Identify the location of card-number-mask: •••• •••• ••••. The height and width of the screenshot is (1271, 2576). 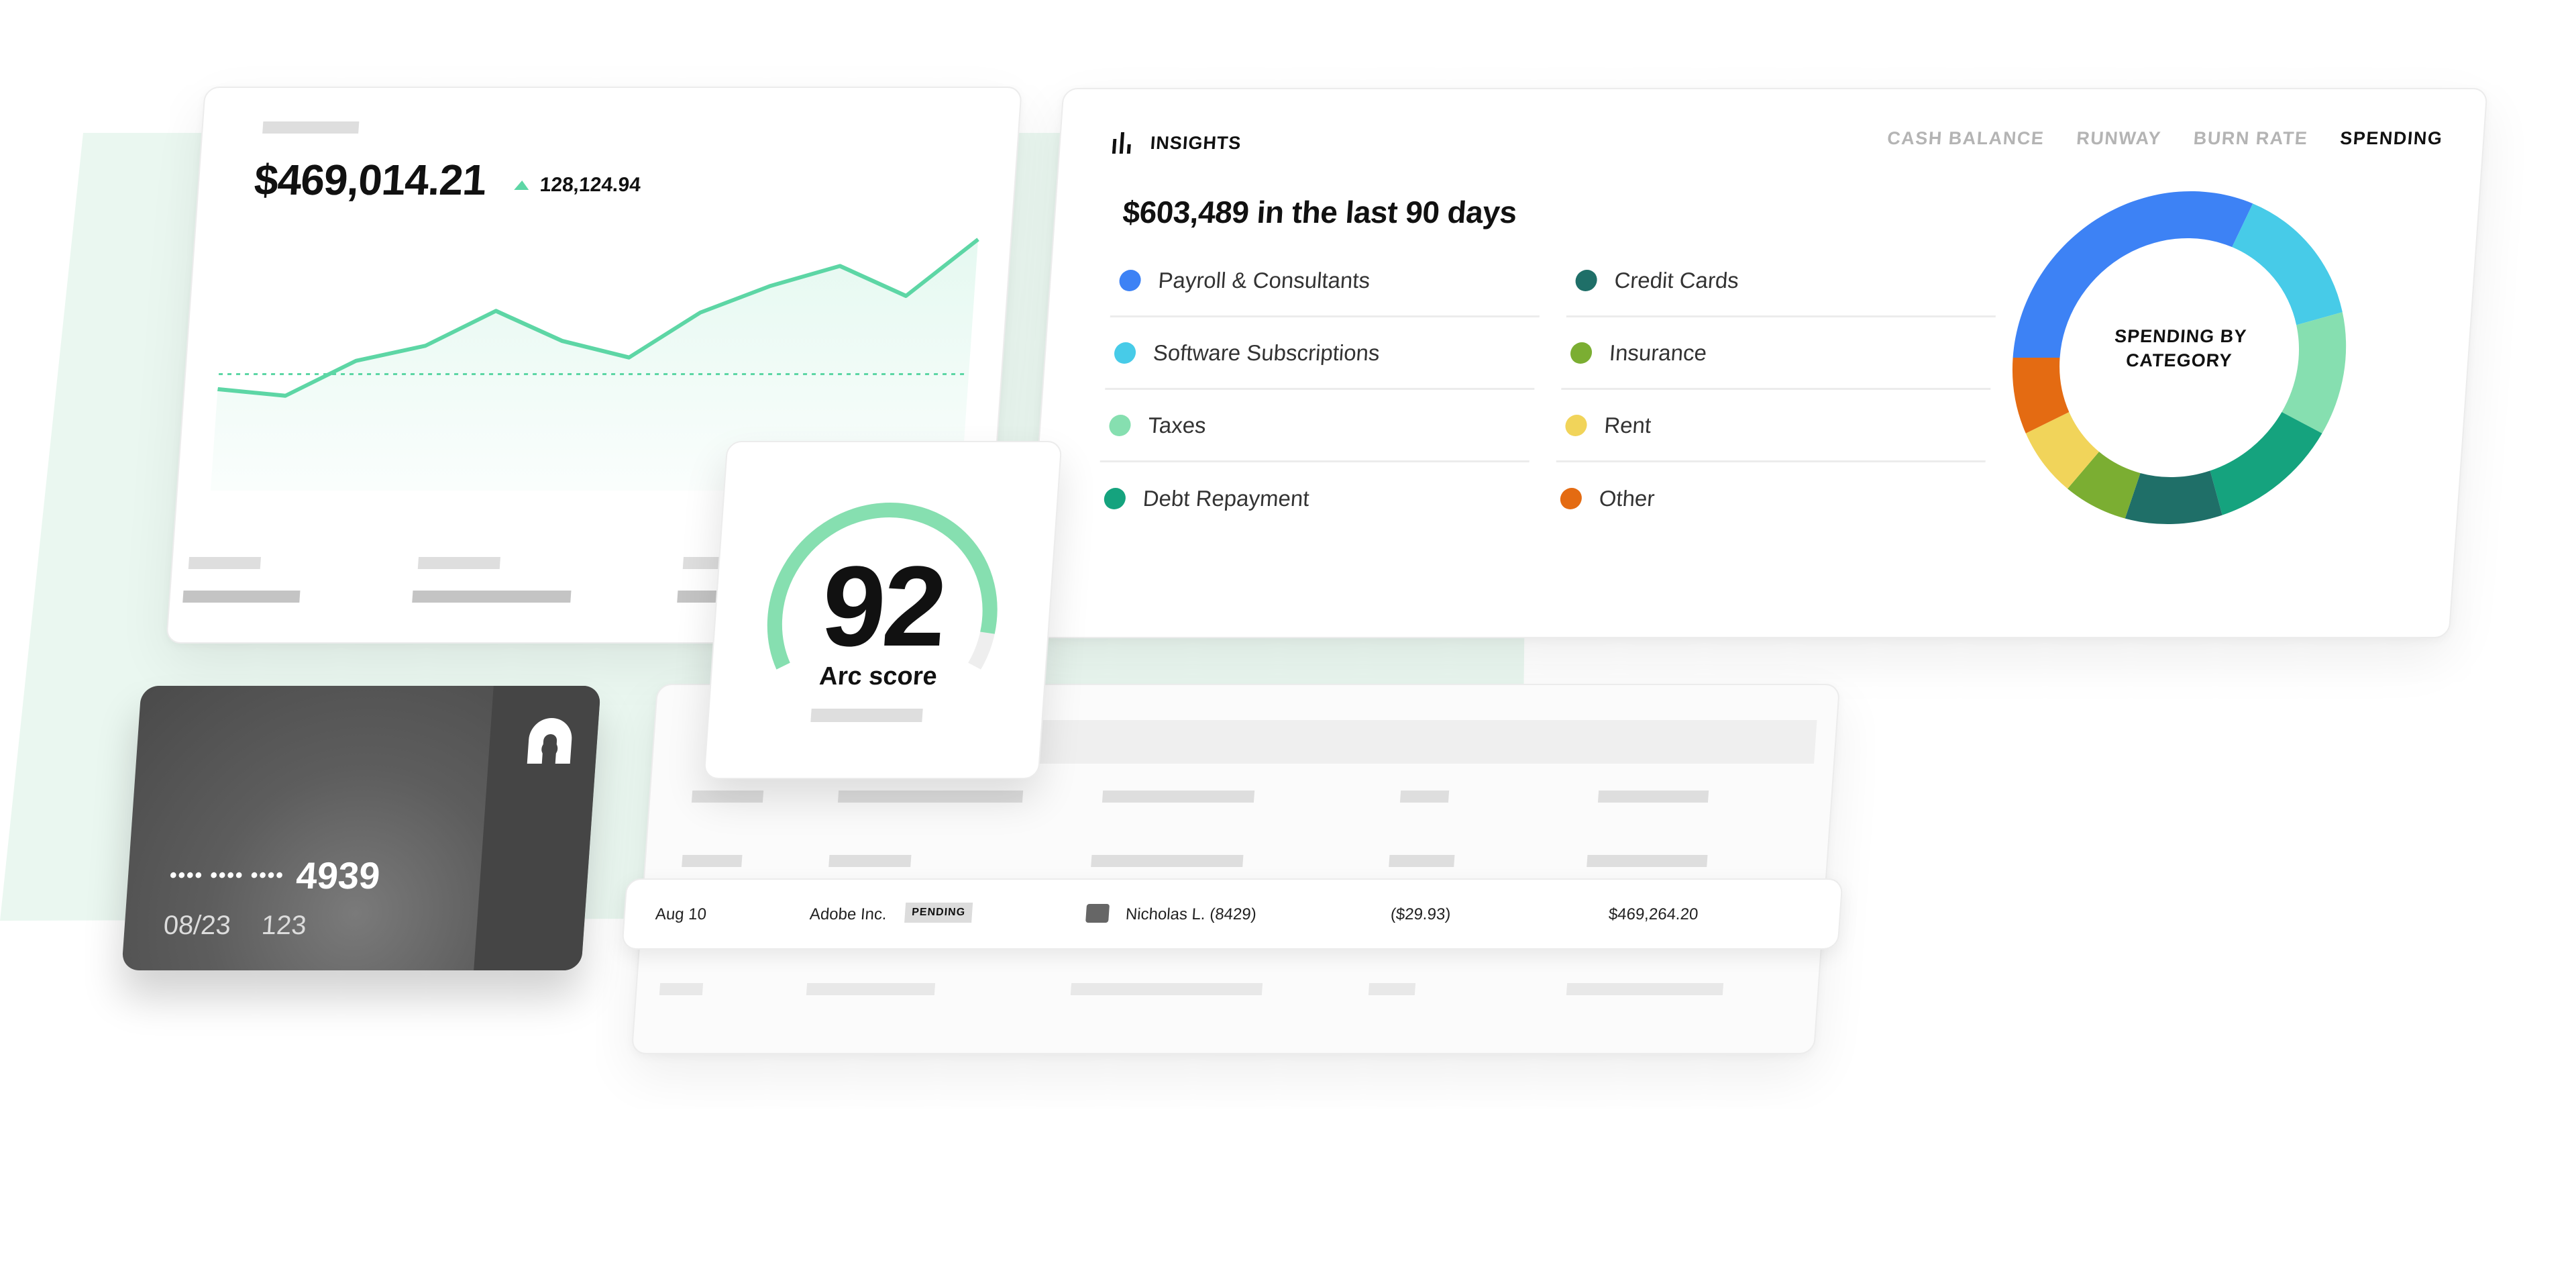
(226, 875).